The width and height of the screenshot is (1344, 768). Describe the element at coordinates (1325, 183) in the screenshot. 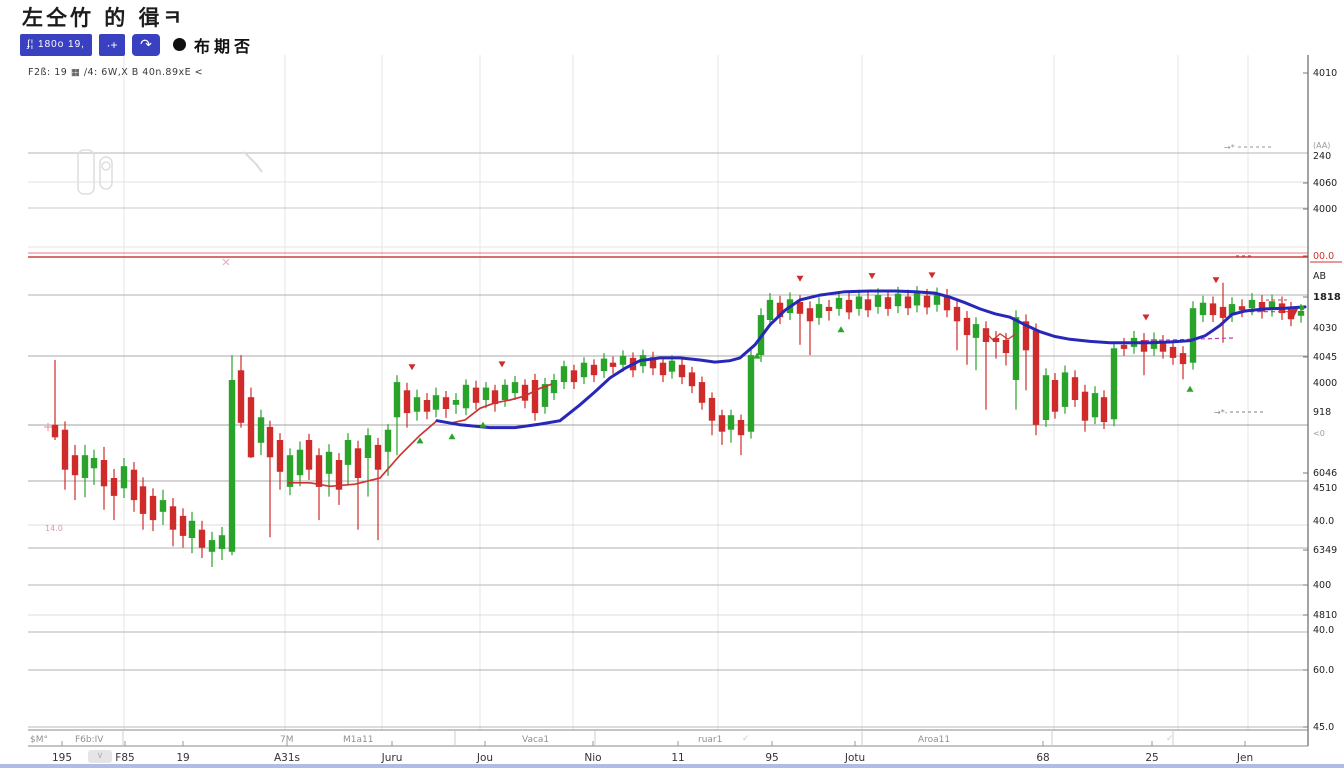

I see `y-axis-label: 4060` at that location.